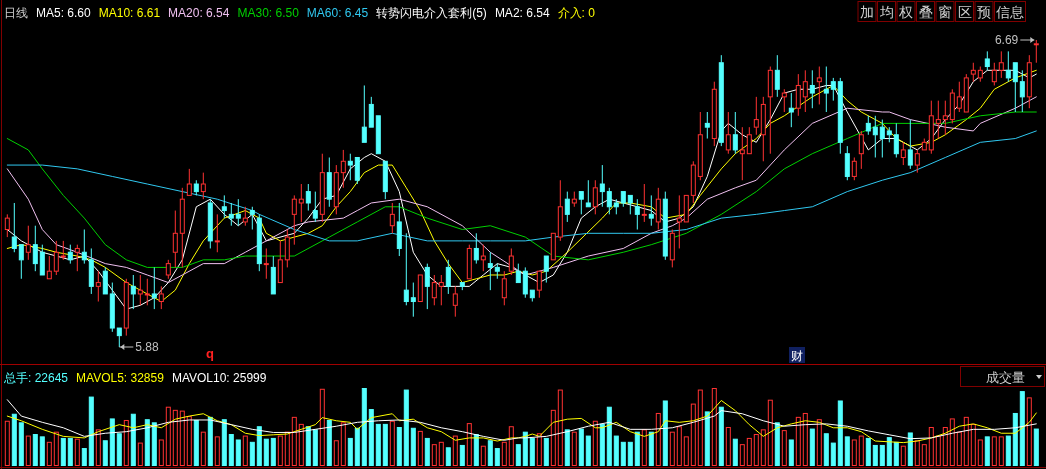  Describe the element at coordinates (210, 353) in the screenshot. I see `annotation: q` at that location.